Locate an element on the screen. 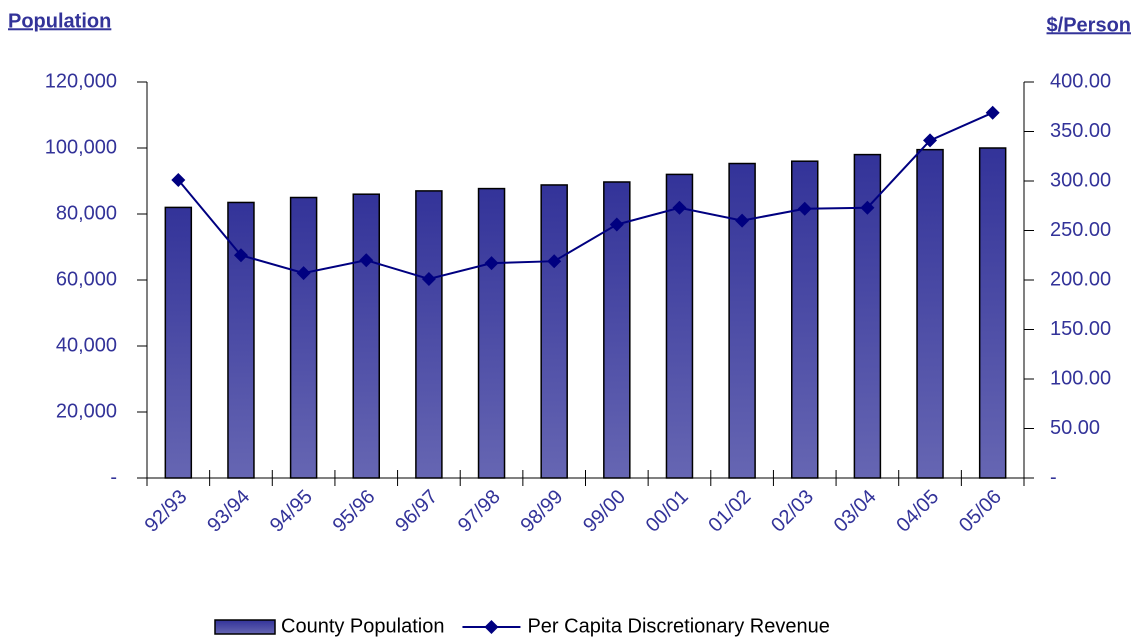 This screenshot has height=641, width=1139. y2-tick-label: 100.00 is located at coordinates (1080, 378).